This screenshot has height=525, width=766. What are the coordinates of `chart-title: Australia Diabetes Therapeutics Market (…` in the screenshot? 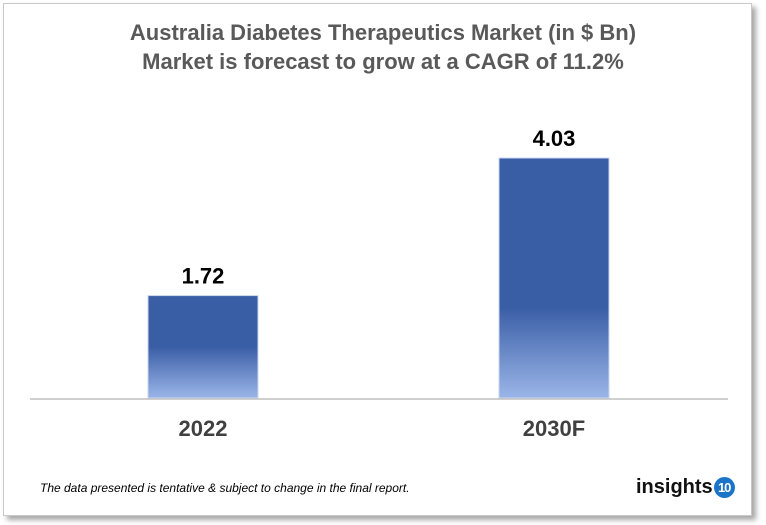 It's located at (383, 32).